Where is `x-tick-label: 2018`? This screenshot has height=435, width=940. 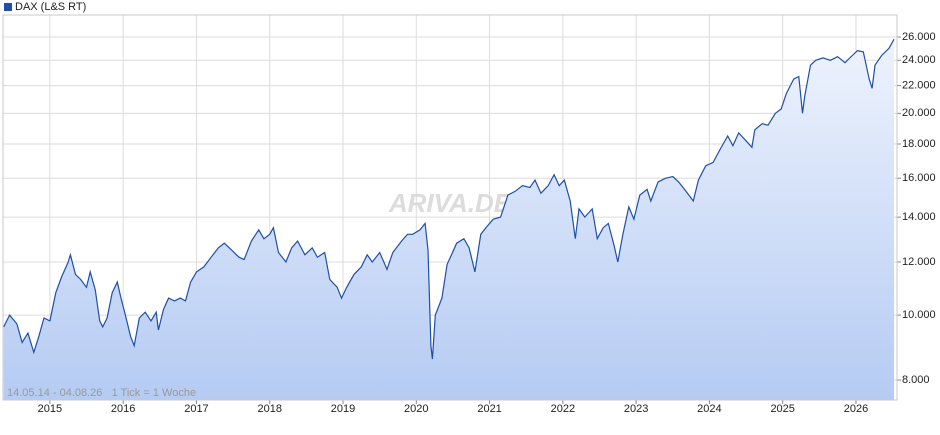 x-tick-label: 2018 is located at coordinates (269, 409).